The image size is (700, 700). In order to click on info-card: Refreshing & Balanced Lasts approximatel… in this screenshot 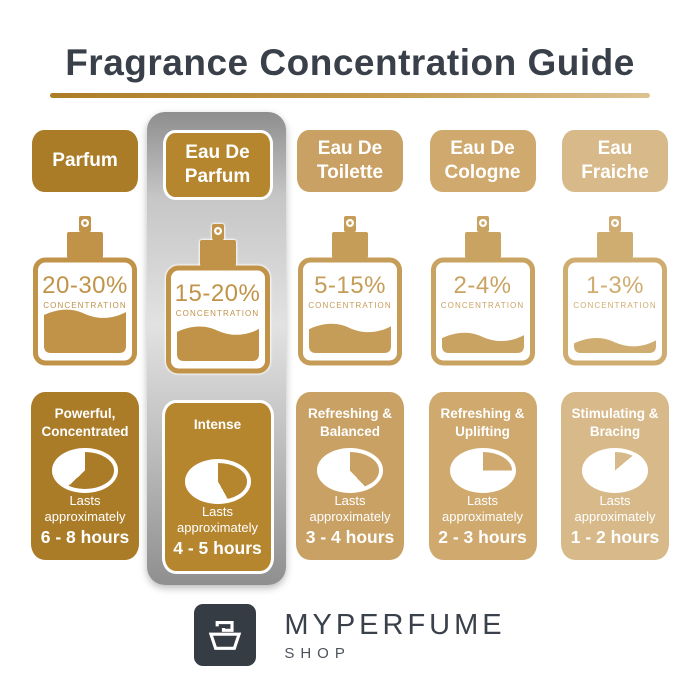, I will do `click(350, 476)`.